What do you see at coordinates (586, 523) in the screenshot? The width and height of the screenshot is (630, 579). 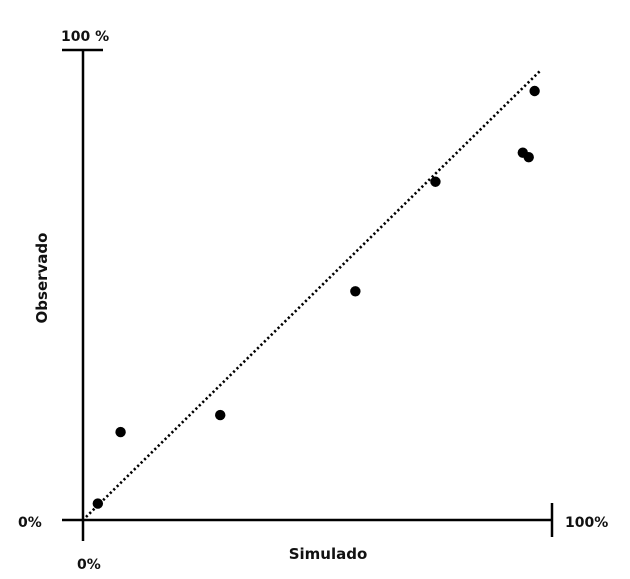 I see `x-tick-max-label: 100%` at bounding box center [586, 523].